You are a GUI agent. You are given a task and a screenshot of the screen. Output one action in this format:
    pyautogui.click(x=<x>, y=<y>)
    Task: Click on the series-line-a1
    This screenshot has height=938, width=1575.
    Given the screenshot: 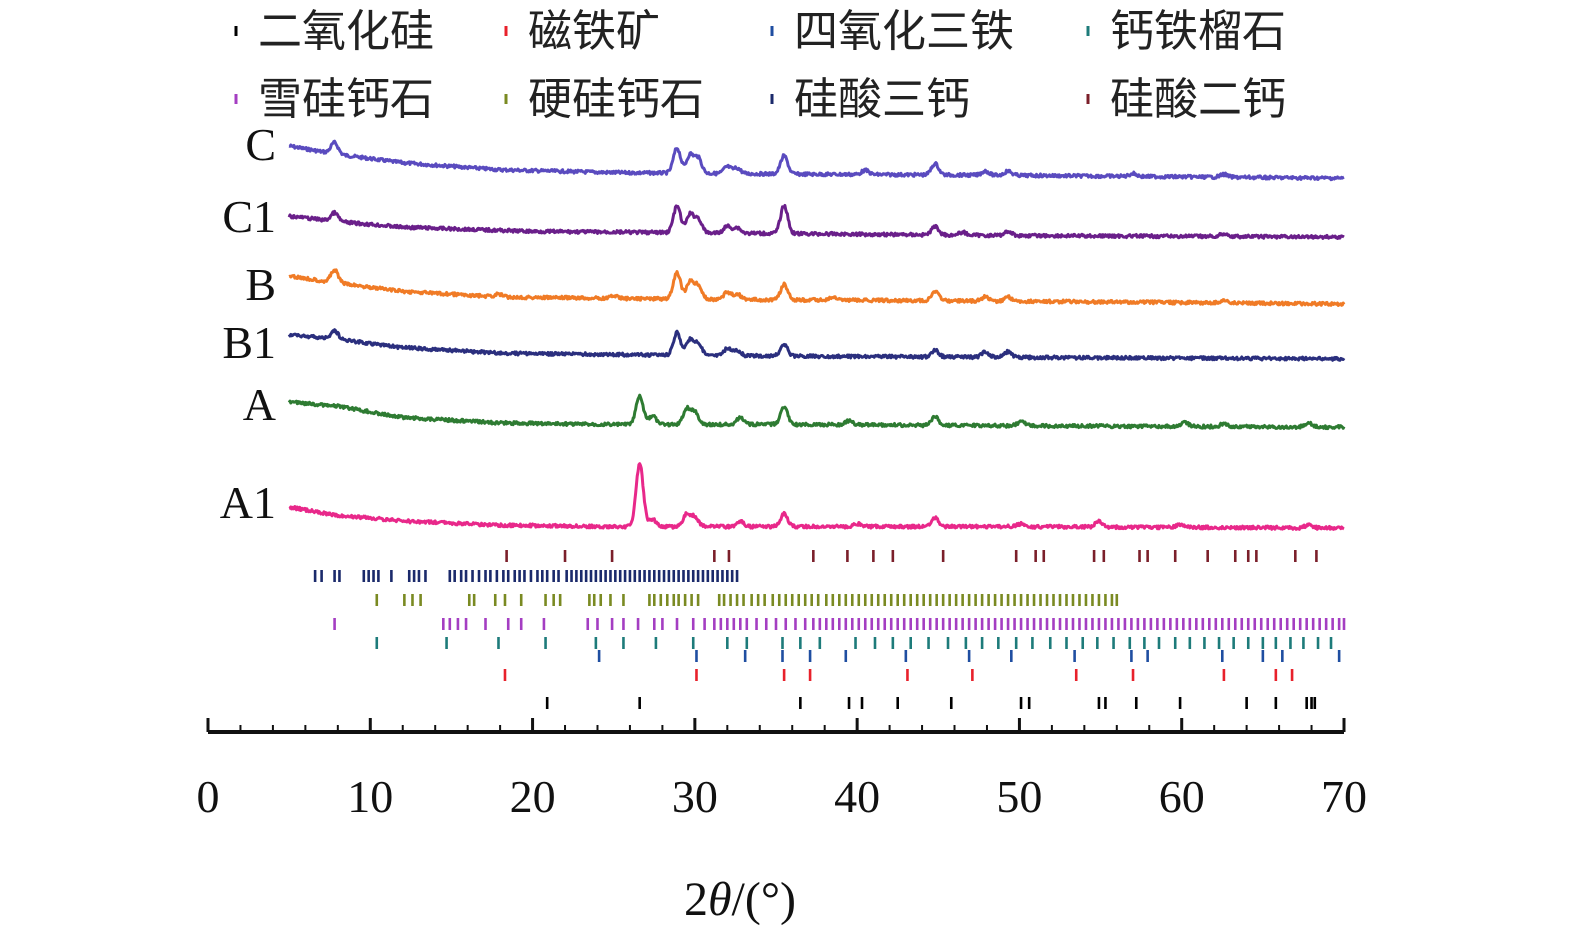 What is the action you would take?
    pyautogui.click(x=816, y=496)
    